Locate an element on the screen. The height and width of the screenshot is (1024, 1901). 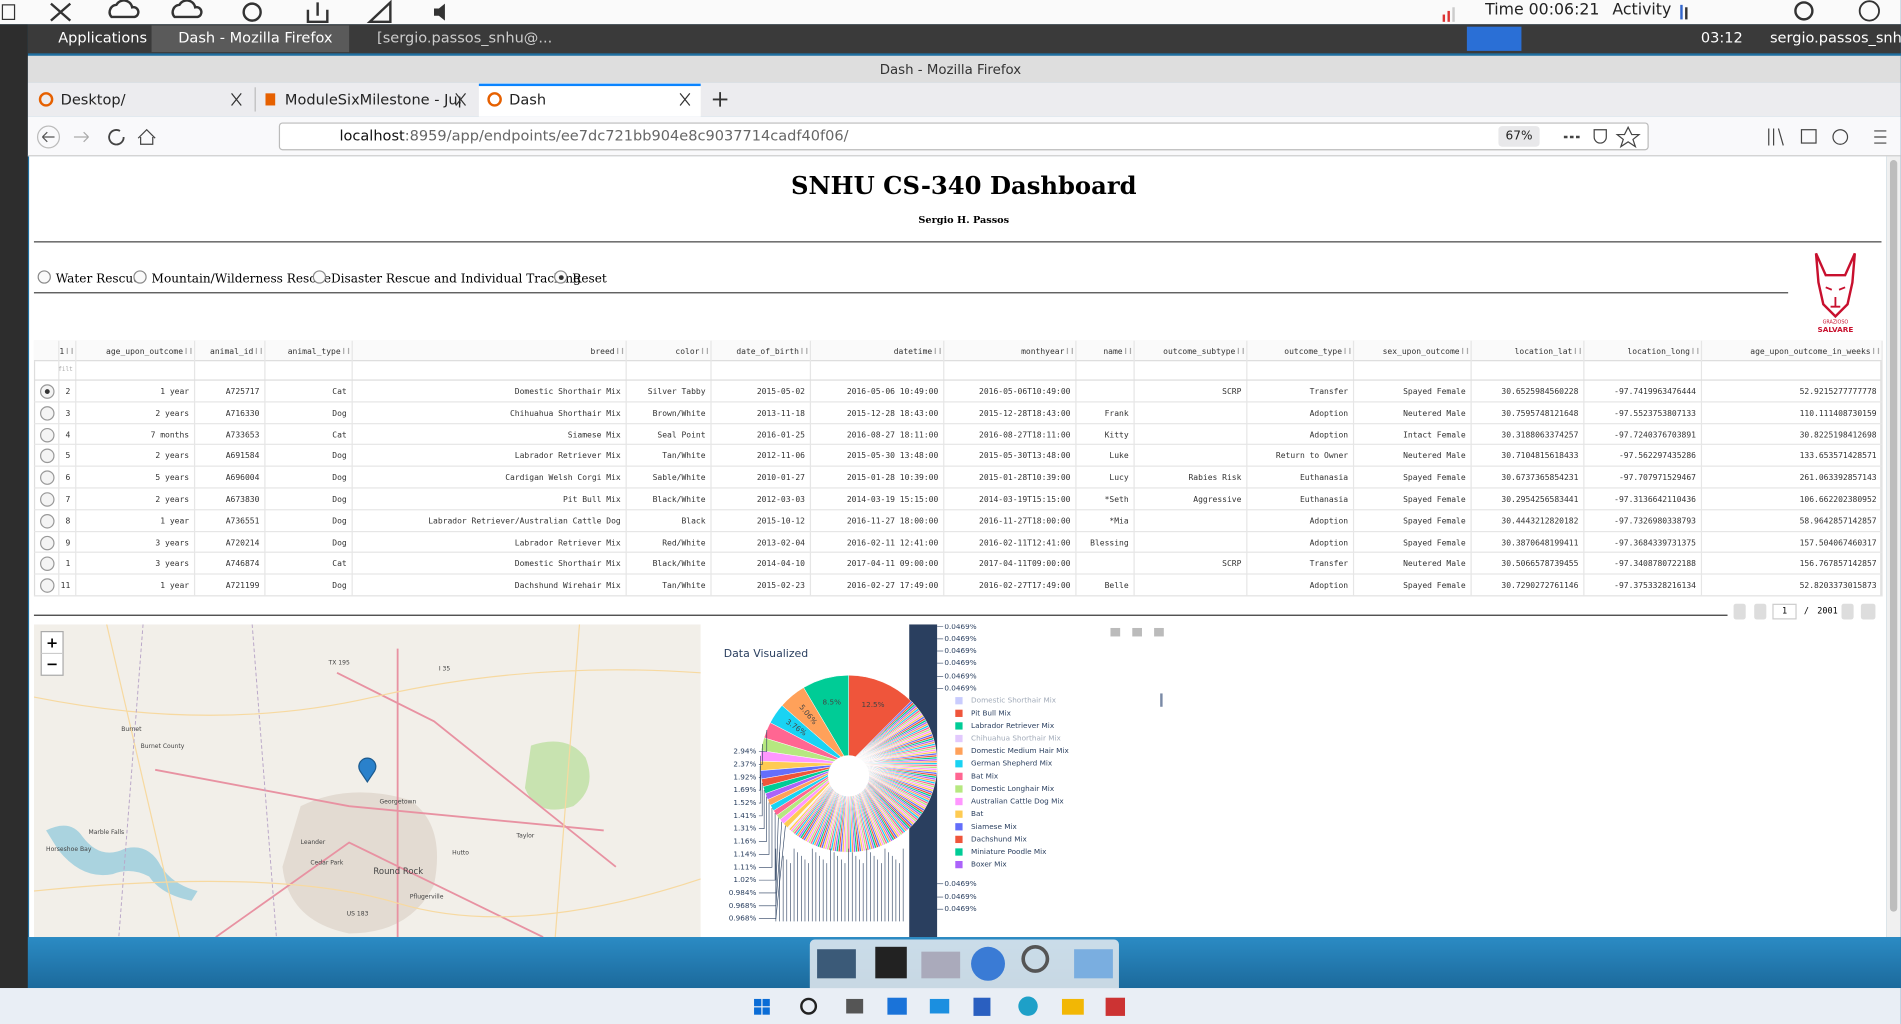
radio-label: Mountain/Wilderness Rescue is located at coordinates (241, 279).